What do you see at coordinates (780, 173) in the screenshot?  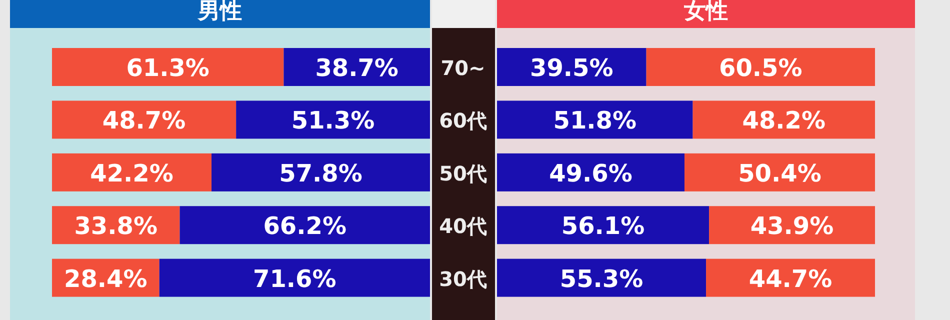 I see `data-label: 50.4%` at bounding box center [780, 173].